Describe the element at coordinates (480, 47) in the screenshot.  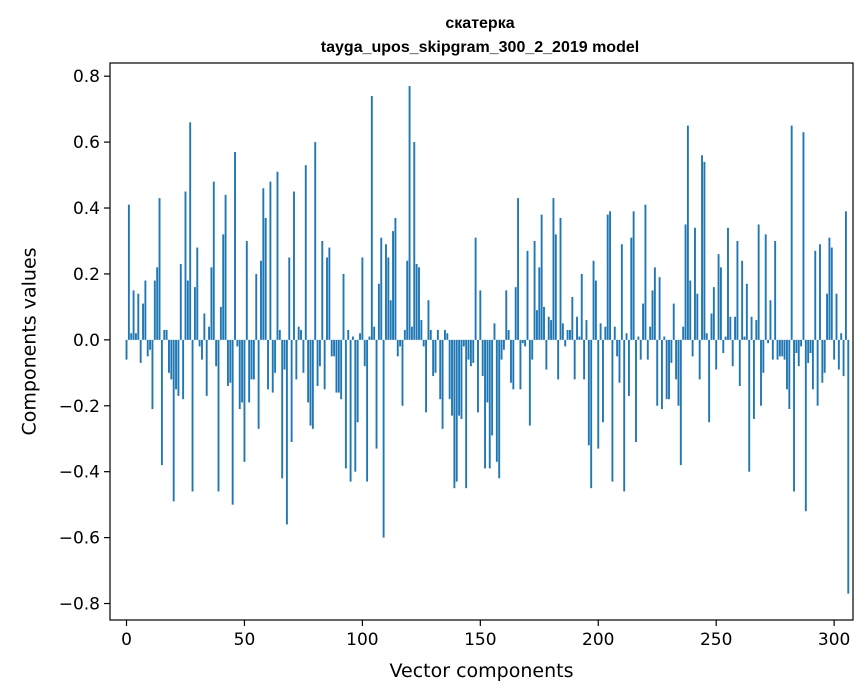
I see `chart-subtitle: tayga_upos_skipgram_300_2_2019 model` at that location.